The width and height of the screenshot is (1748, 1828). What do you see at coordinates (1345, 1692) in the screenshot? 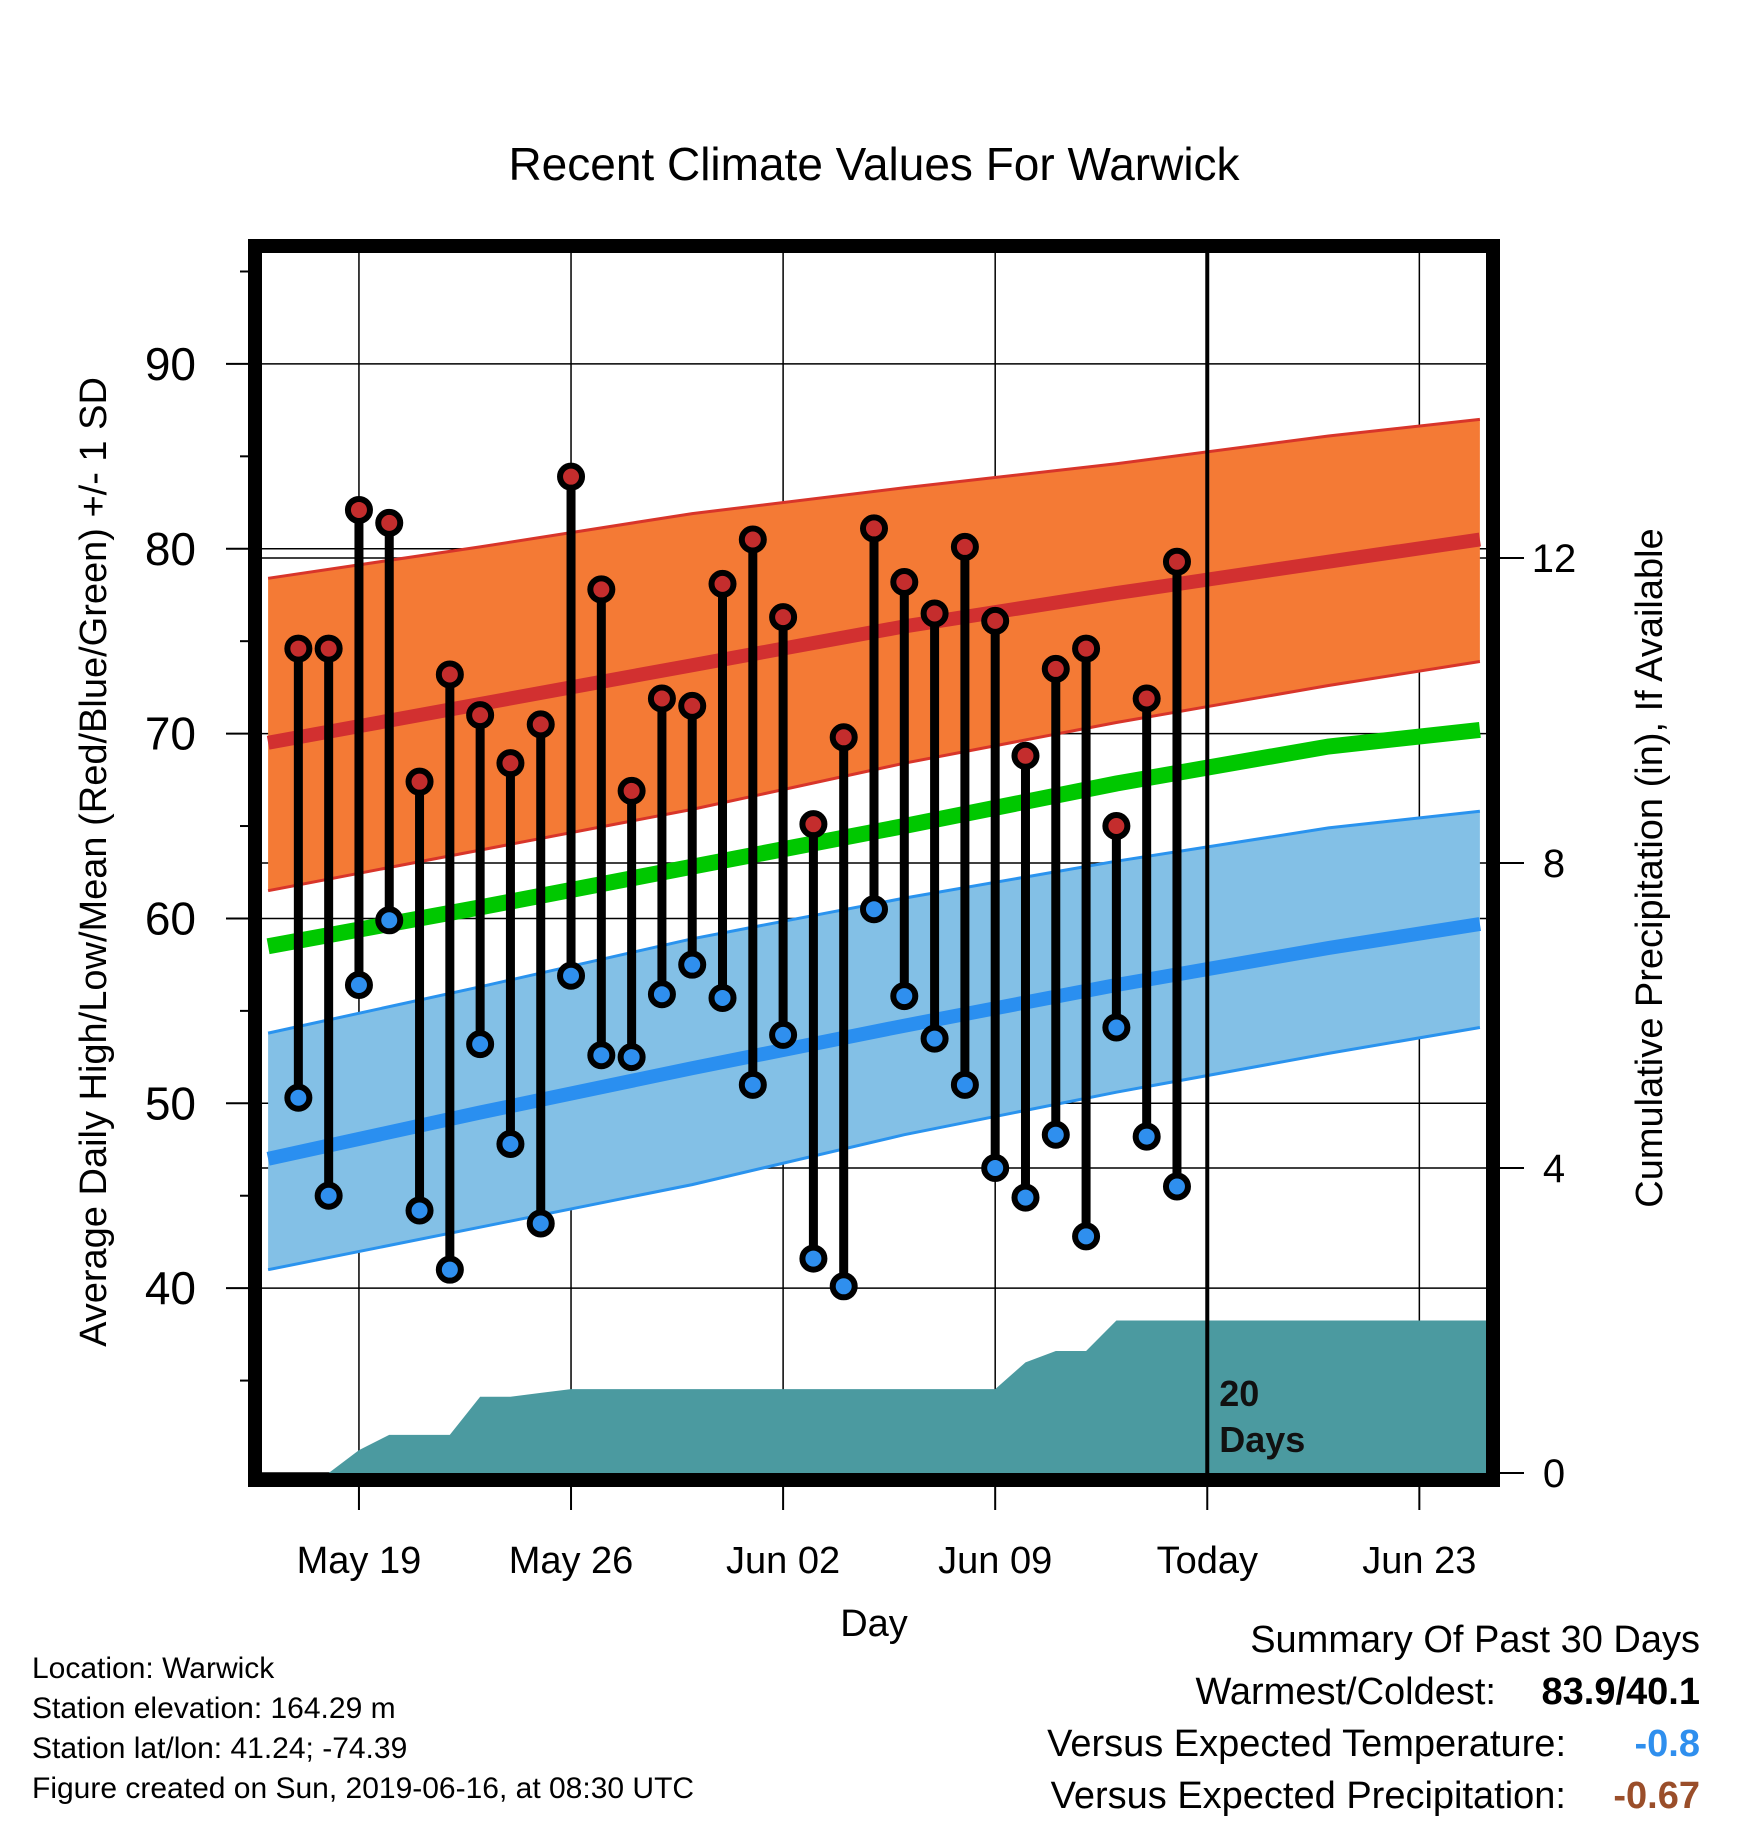
I see `warmest-coldest-label: Warmest/Coldest:` at bounding box center [1345, 1692].